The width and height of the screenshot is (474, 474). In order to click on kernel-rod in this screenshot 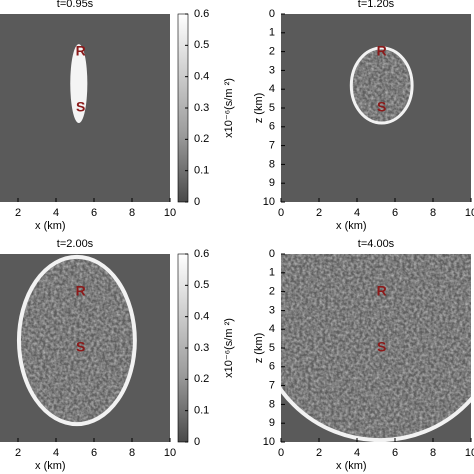, I will do `click(79, 84)`.